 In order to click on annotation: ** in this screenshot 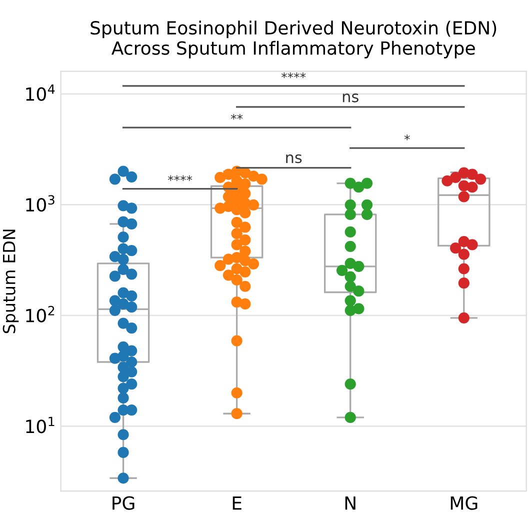, I will do `click(236, 117)`.